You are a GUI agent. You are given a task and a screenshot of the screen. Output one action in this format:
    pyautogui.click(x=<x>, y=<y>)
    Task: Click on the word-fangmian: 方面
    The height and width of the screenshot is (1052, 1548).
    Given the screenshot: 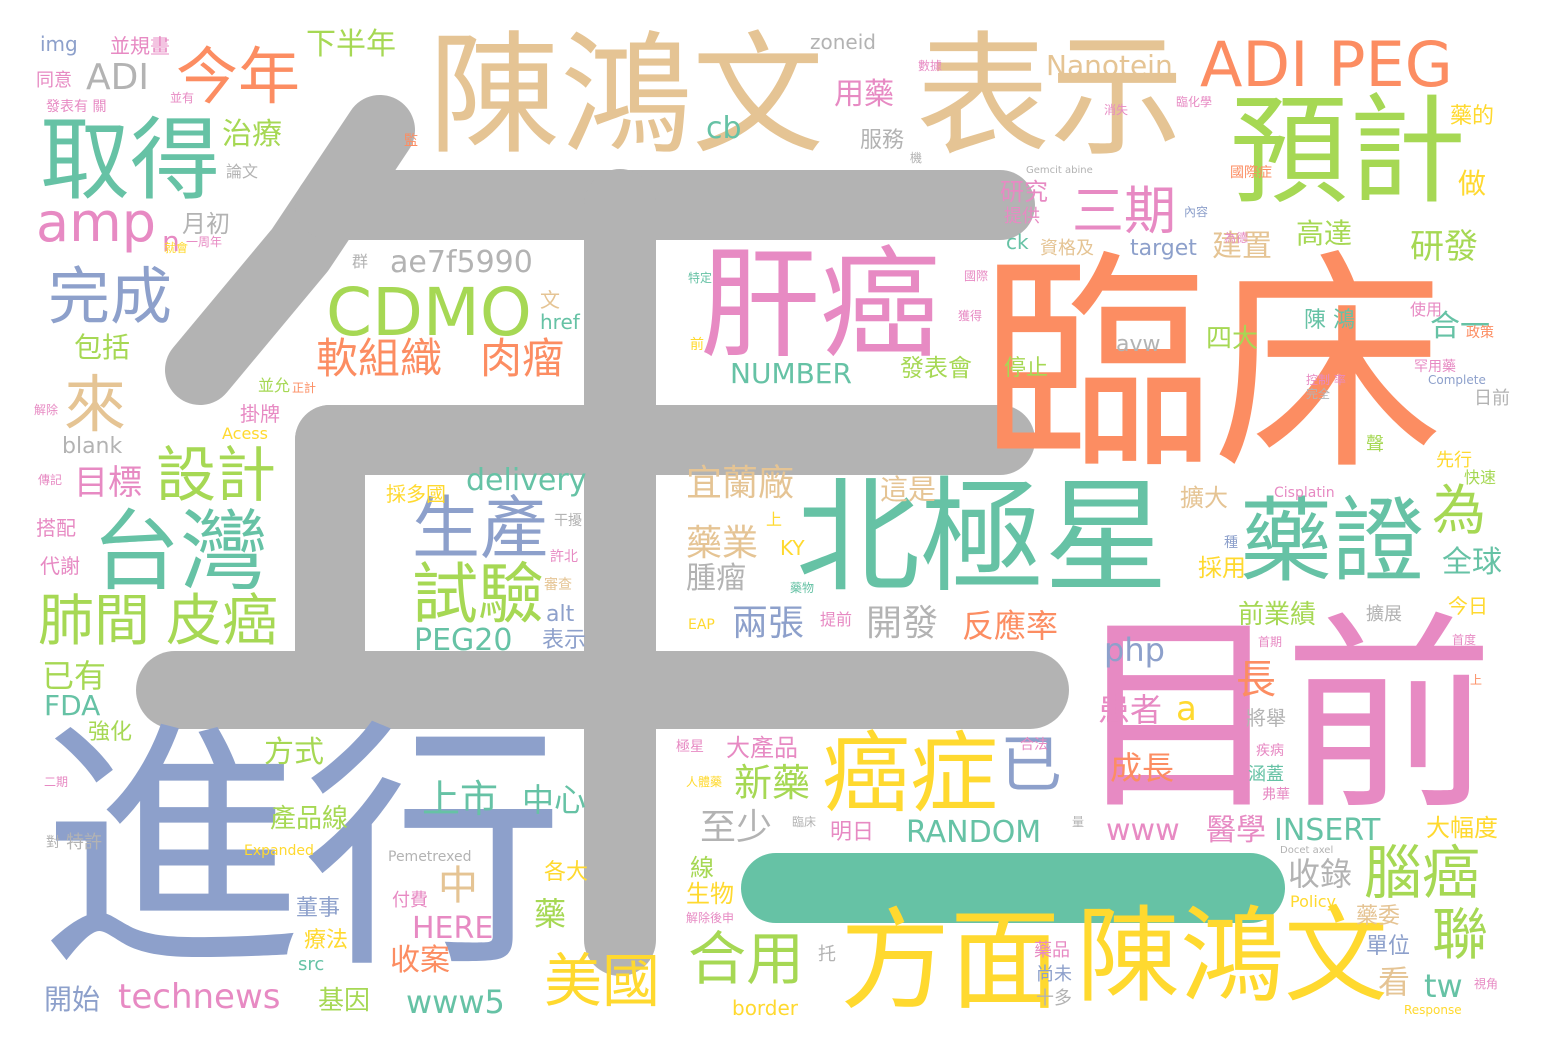 What is the action you would take?
    pyautogui.click(x=950, y=961)
    